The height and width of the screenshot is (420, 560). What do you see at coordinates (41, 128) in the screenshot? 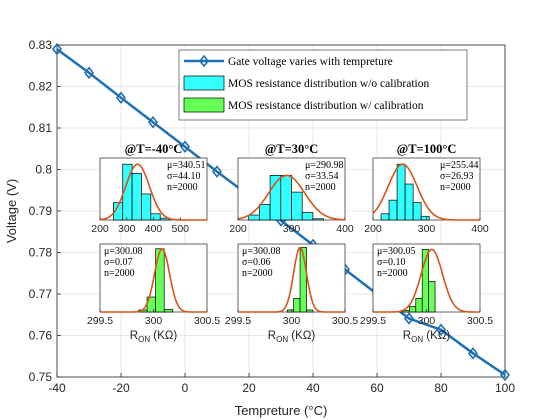
I see `y-tick-label: 0.81` at bounding box center [41, 128].